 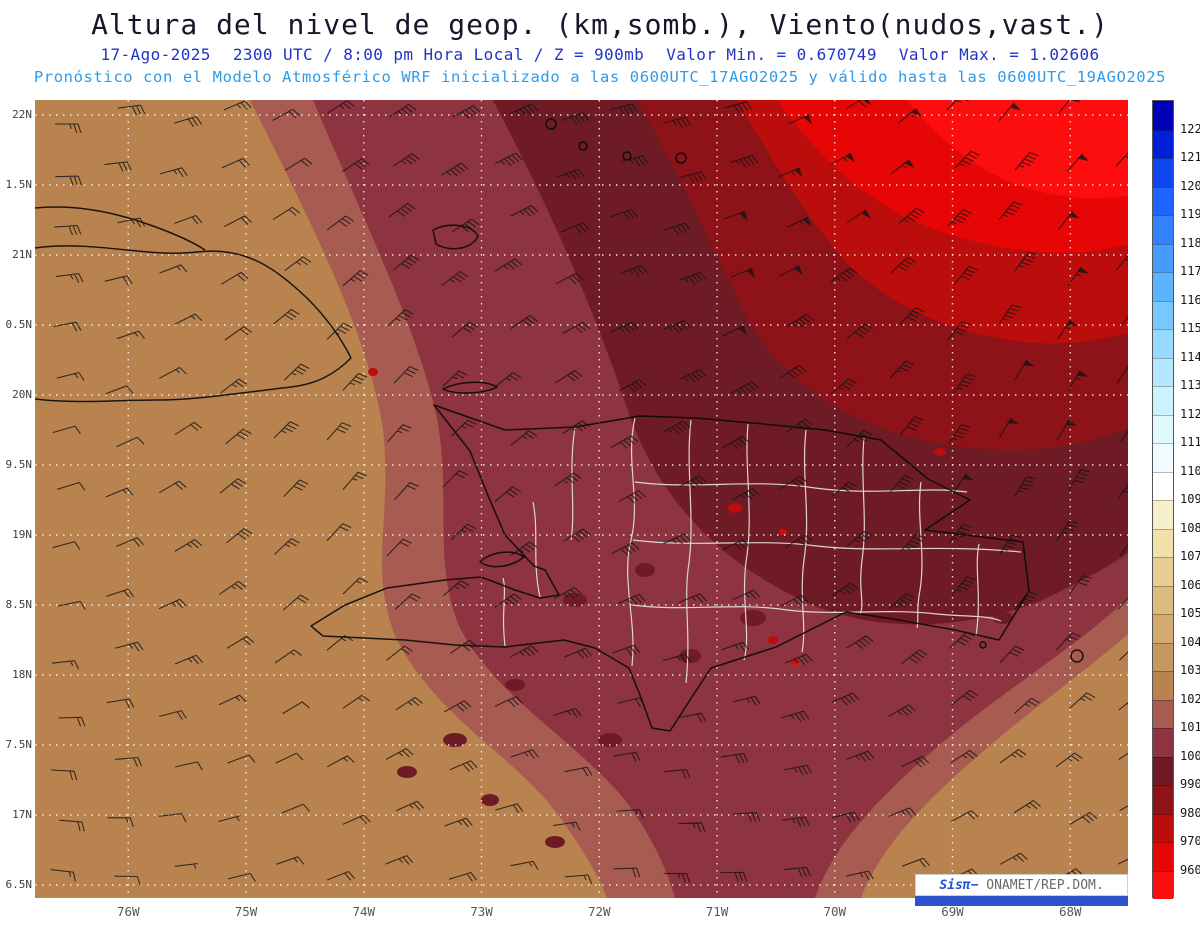 What do you see at coordinates (19, 184) in the screenshot?
I see `lat-tick-label: 1.5N` at bounding box center [19, 184].